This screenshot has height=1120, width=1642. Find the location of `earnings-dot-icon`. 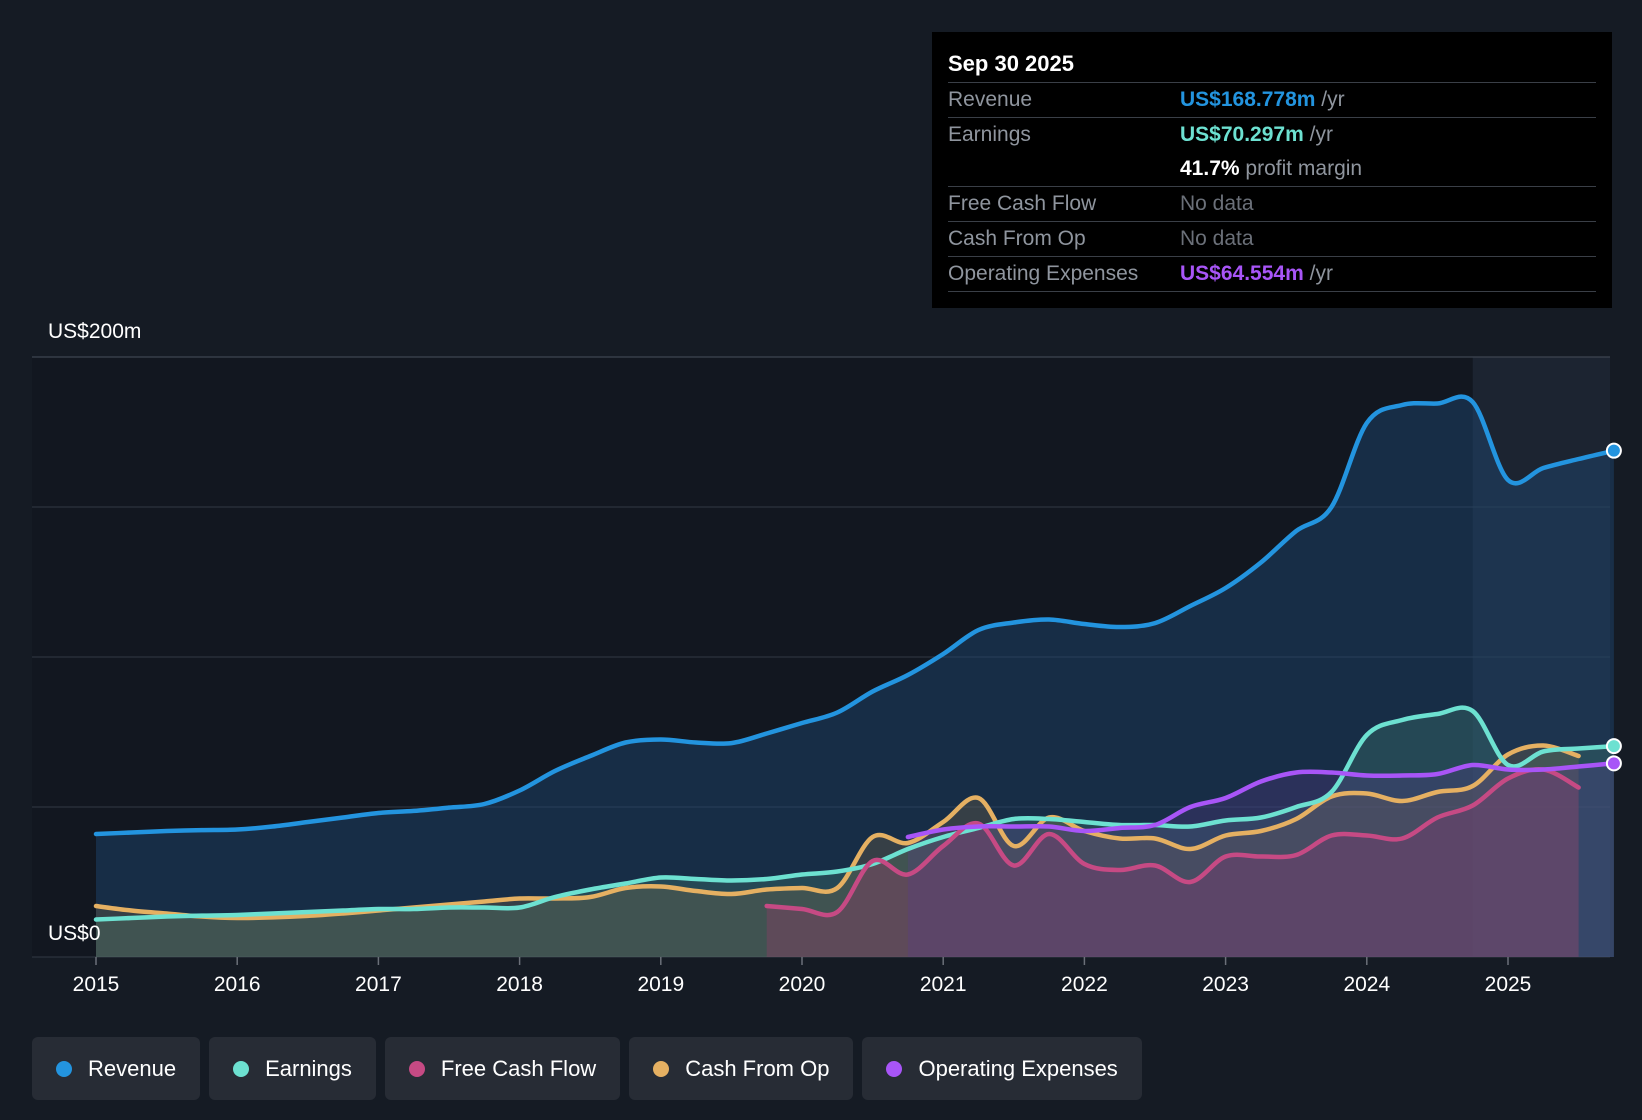

earnings-dot-icon is located at coordinates (241, 1068).